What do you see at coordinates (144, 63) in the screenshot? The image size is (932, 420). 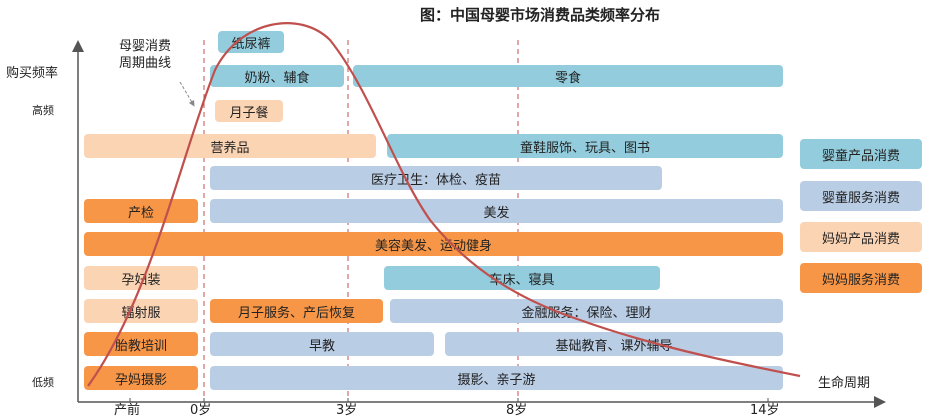 I see `curve-label-line-2: 周期曲线` at bounding box center [144, 63].